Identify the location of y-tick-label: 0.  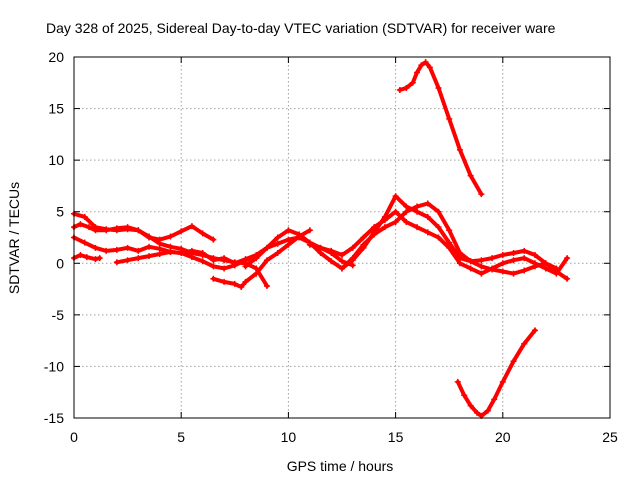
(60, 263).